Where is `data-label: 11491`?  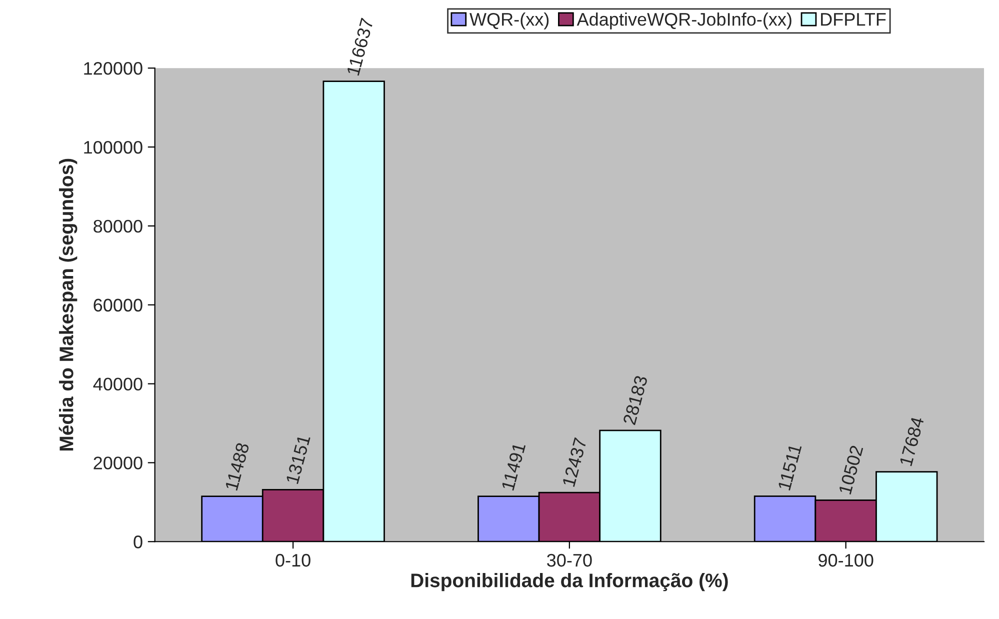
data-label: 11491 is located at coordinates (513, 466).